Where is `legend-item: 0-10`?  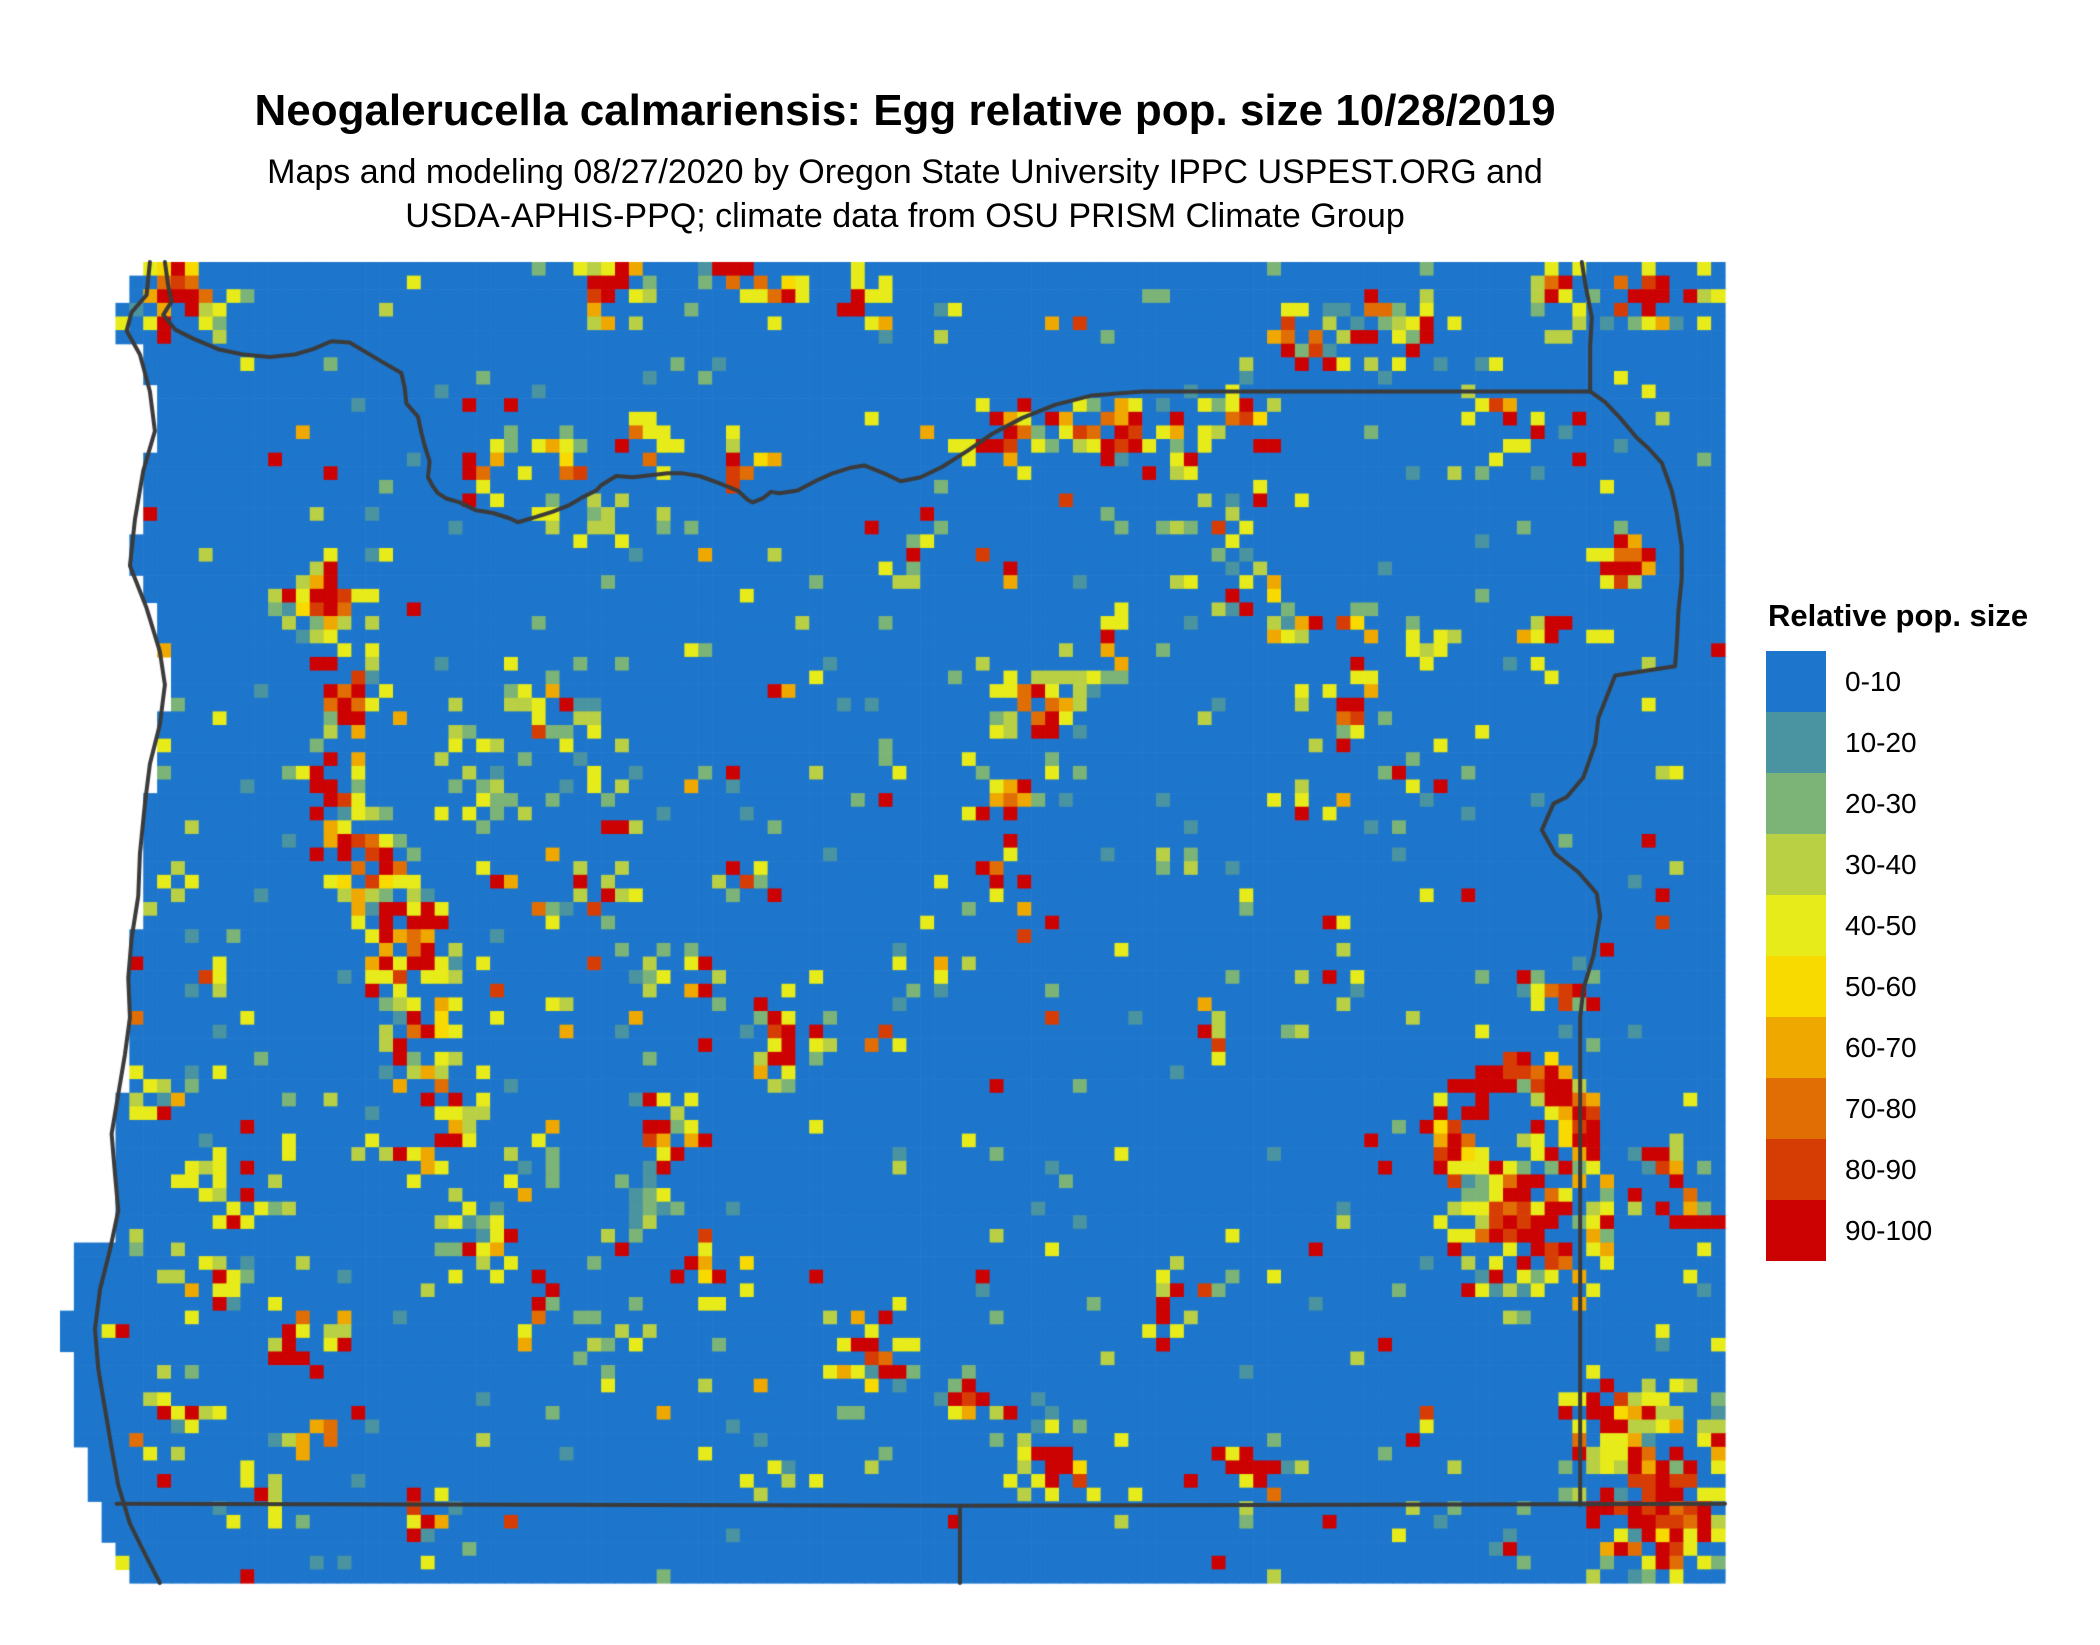 legend-item: 0-10 is located at coordinates (1897, 681).